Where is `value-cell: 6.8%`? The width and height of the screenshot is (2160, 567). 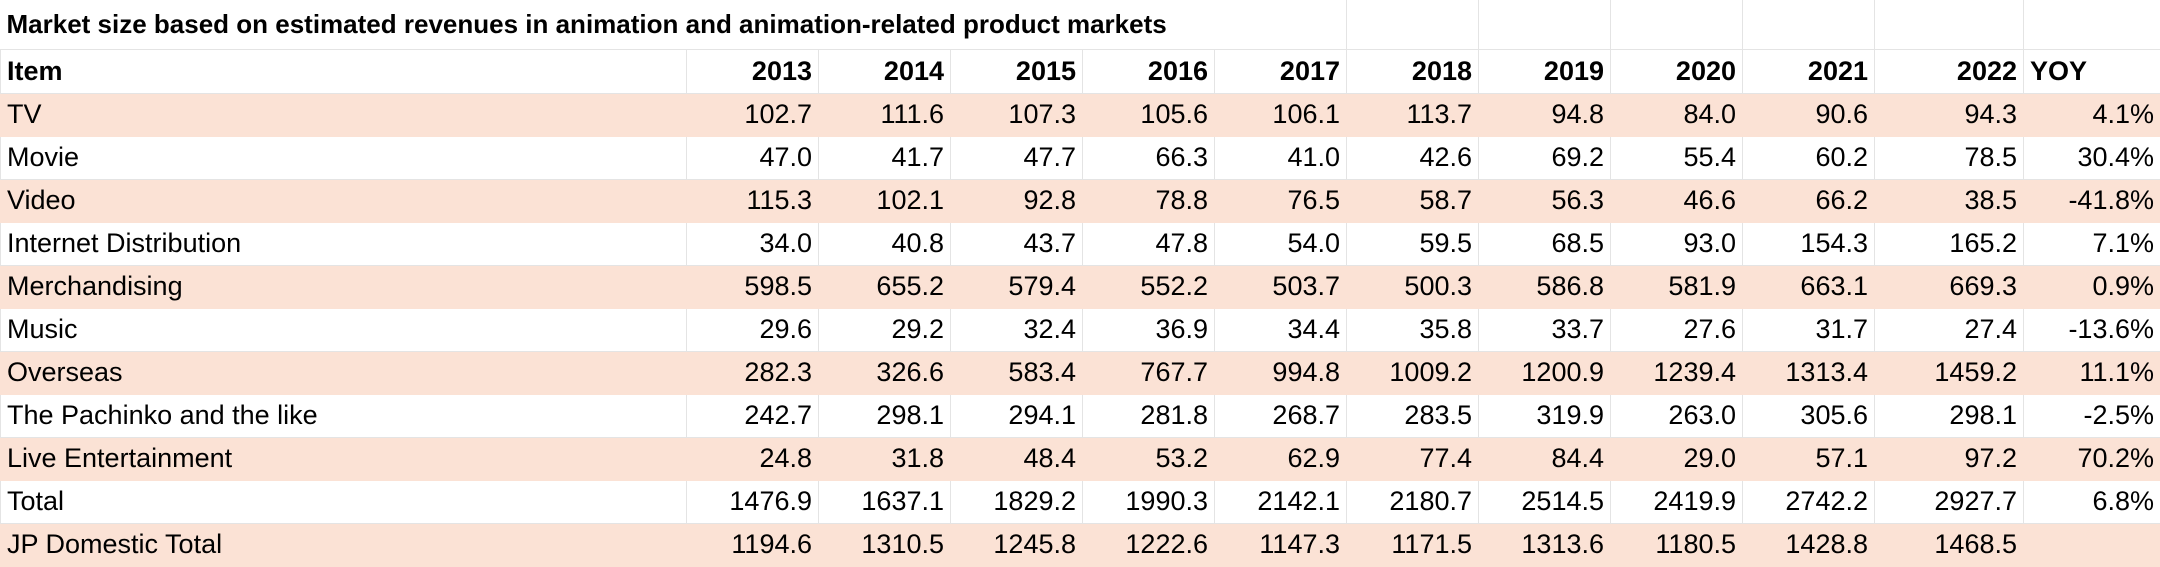
value-cell: 6.8% is located at coordinates (2091, 501).